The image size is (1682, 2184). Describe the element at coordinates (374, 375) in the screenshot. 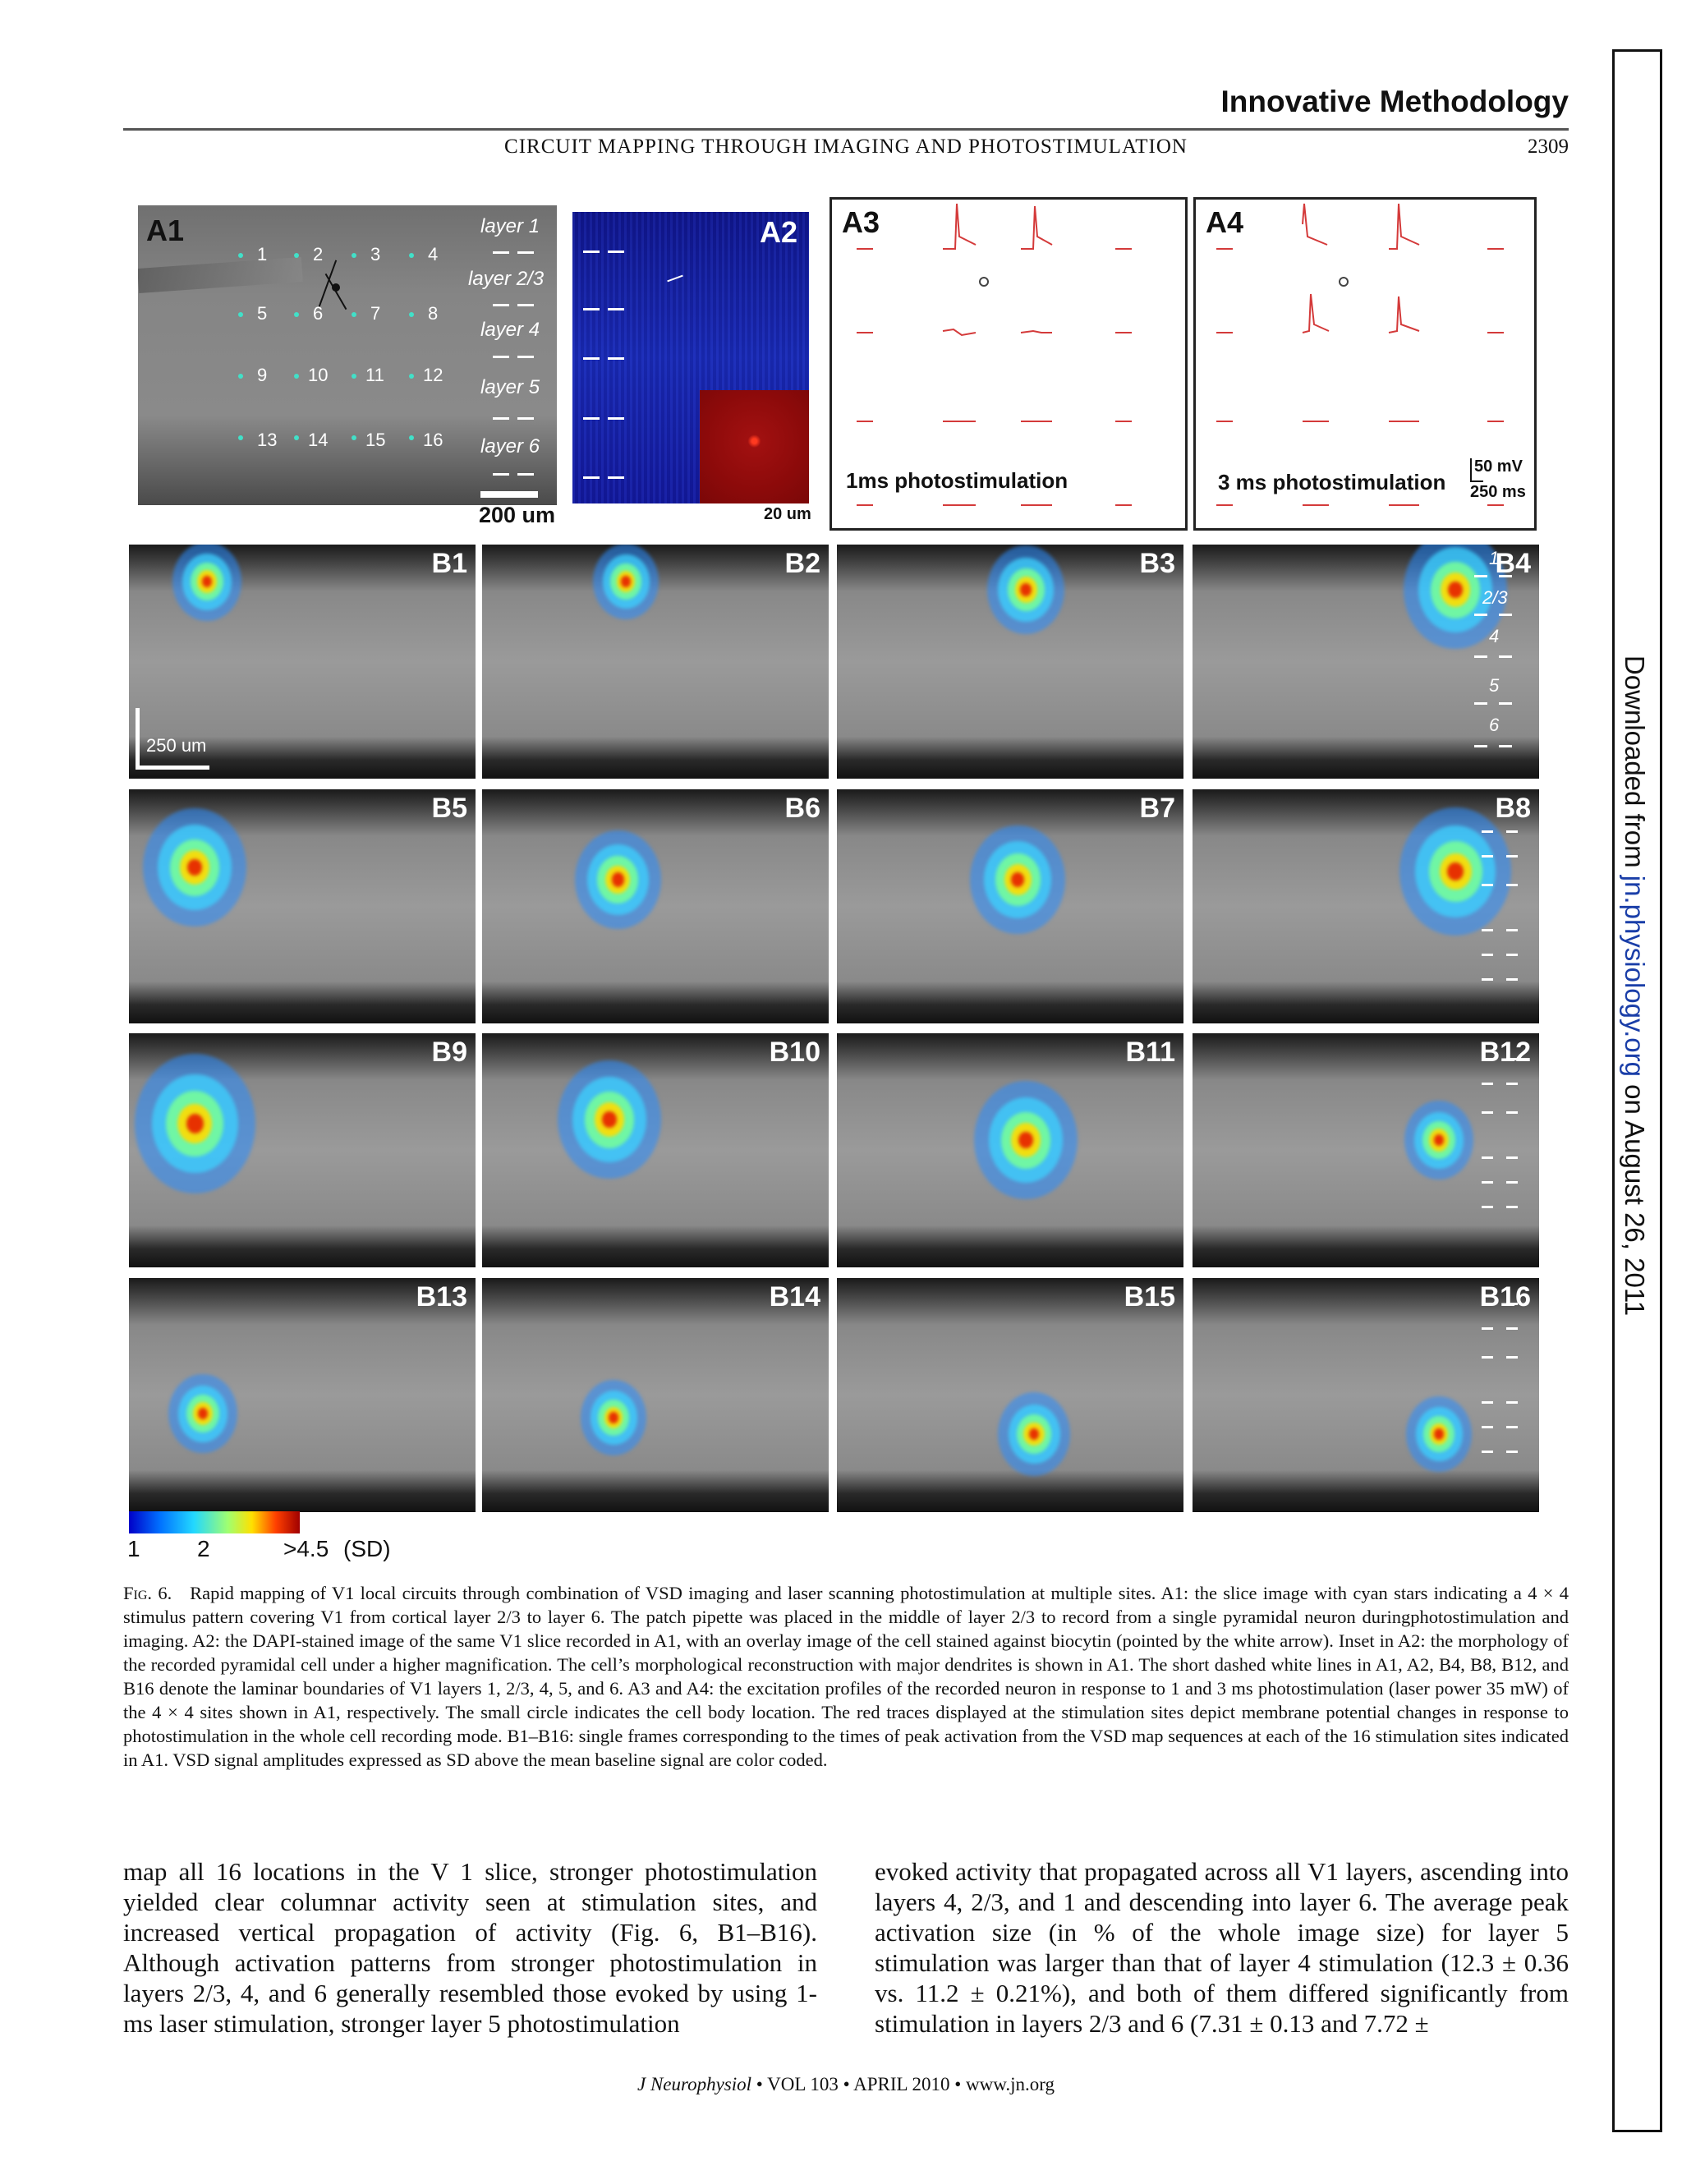

I see `site-label: 11` at that location.